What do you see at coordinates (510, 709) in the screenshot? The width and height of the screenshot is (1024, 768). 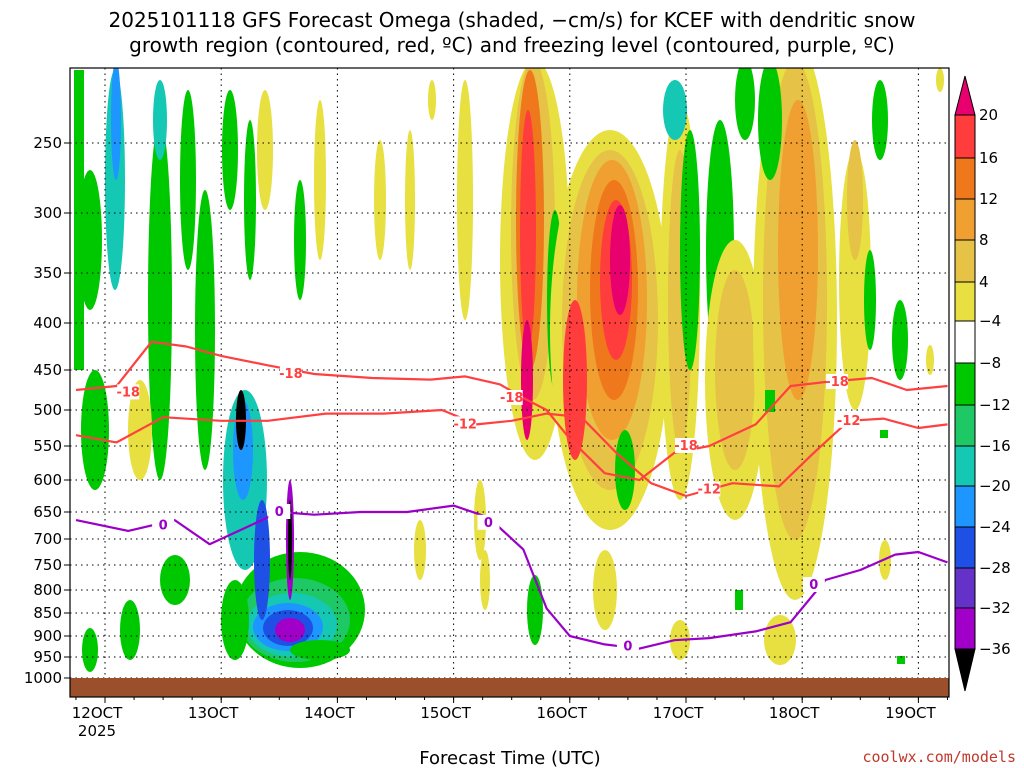 I see `x-axis: 12OCT 13OCT 14OCT 15OCT 16OCT 17OCT 18OCT 19OCT` at bounding box center [510, 709].